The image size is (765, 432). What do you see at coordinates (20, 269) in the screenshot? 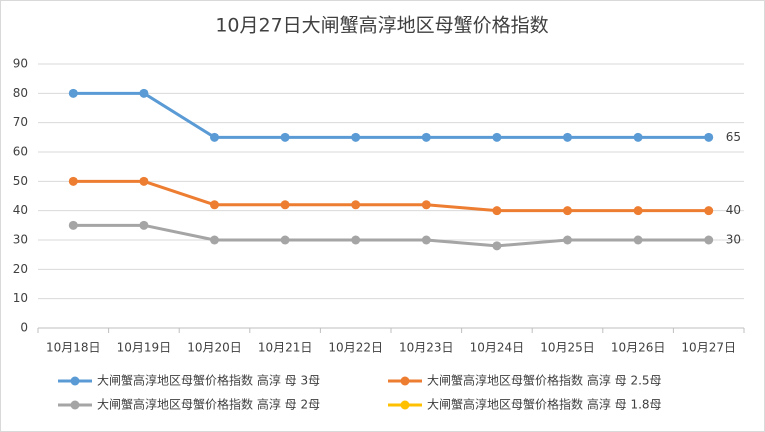
I see `y-tick-label: 20` at bounding box center [20, 269].